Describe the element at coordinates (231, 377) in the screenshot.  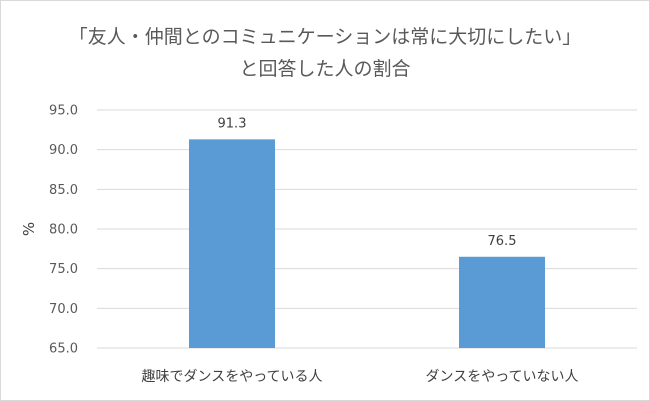
I see `x-category-label: 趣味でダンスをやっている人` at that location.